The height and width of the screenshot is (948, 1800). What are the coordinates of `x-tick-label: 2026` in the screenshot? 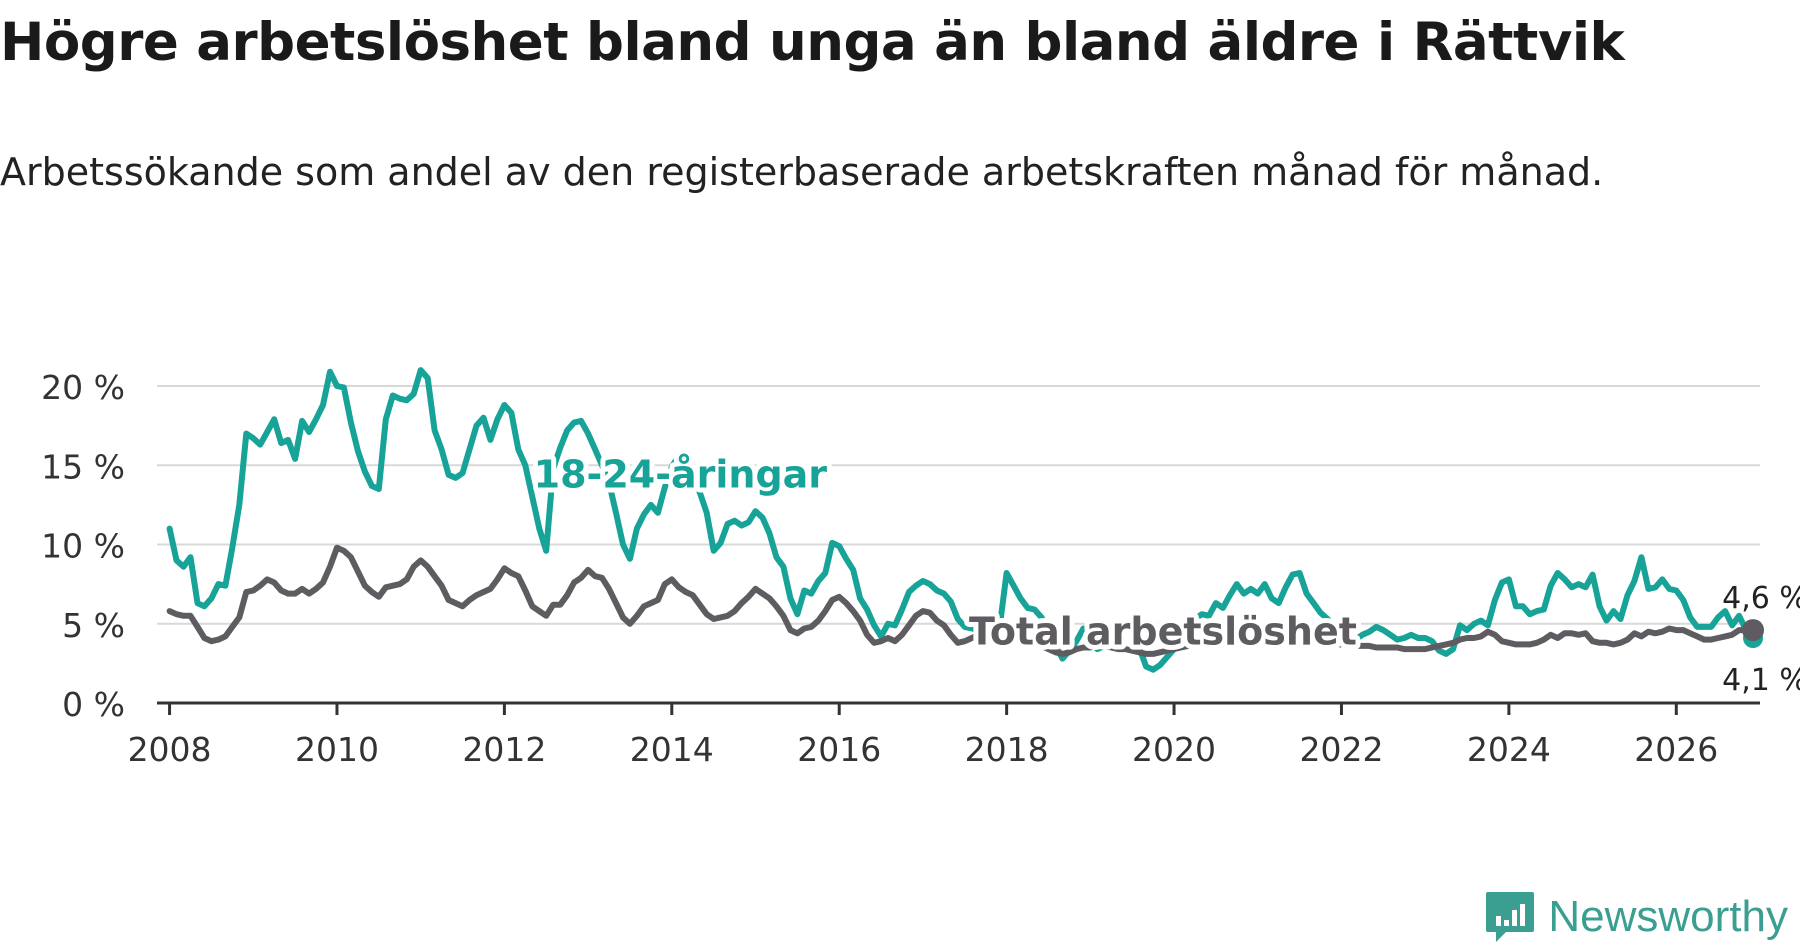 It's located at (1676, 749).